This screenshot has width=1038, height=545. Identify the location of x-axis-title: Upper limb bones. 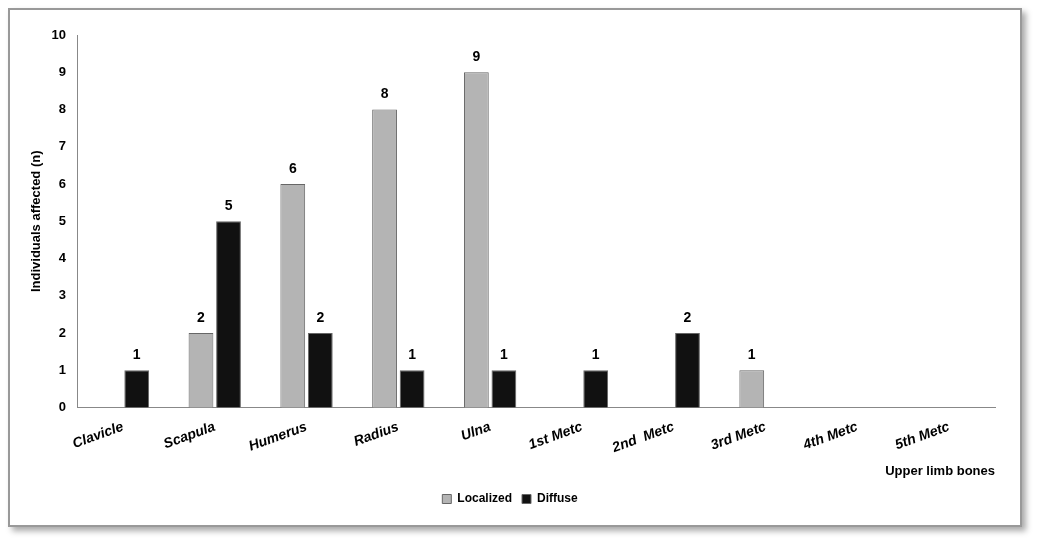
(940, 470).